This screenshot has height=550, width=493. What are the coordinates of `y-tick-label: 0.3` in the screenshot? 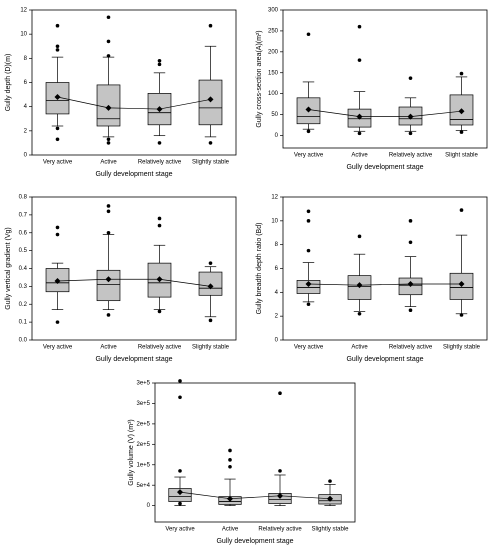 It's located at (23, 287).